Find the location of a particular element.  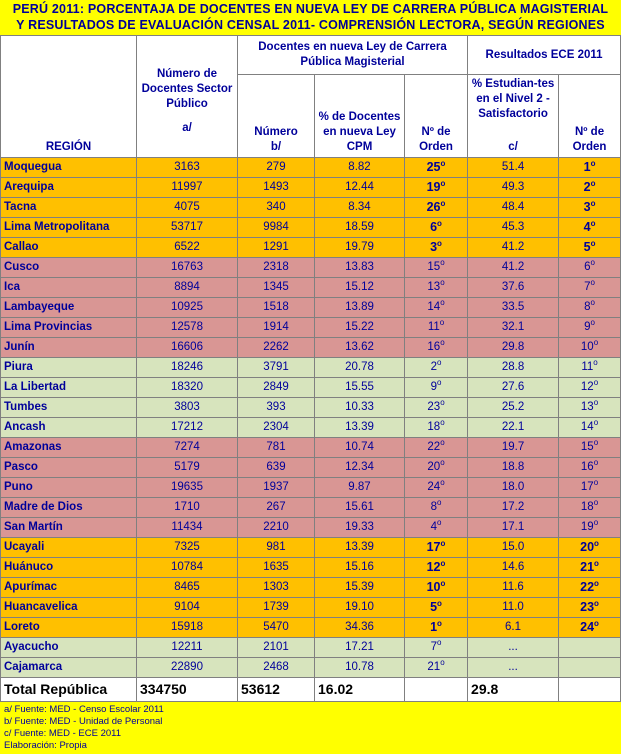

table-row: Huánuco 10784 1635 15.16 12o 14.6 21o is located at coordinates (310, 567).